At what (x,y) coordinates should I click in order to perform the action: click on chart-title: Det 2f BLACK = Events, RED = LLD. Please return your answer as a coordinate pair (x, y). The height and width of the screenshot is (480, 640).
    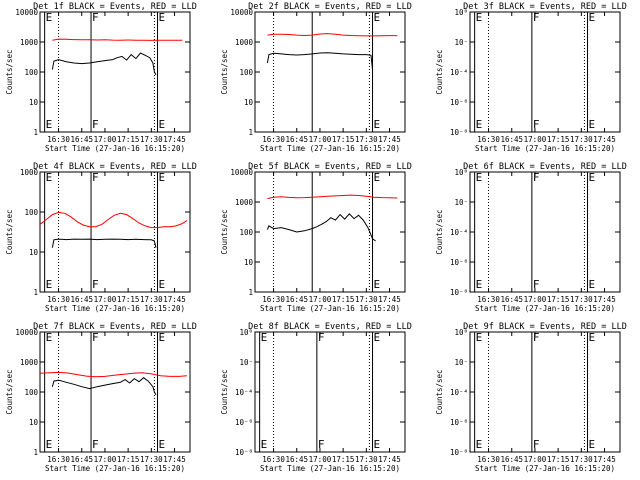
    Looking at the image, I should click on (330, 7).